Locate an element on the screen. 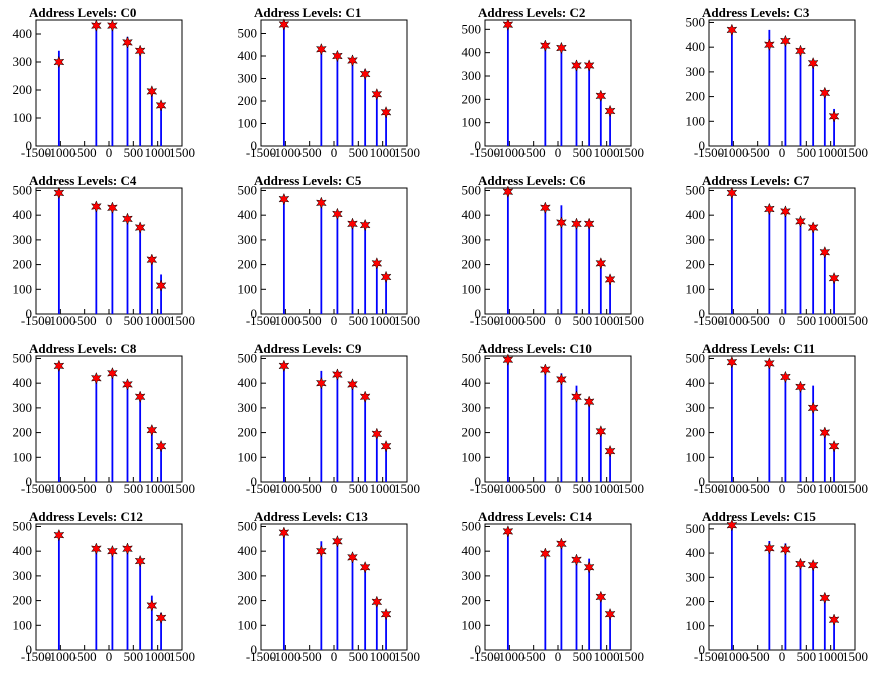  chart-title: Address Levels: C15 is located at coordinates (759, 516).